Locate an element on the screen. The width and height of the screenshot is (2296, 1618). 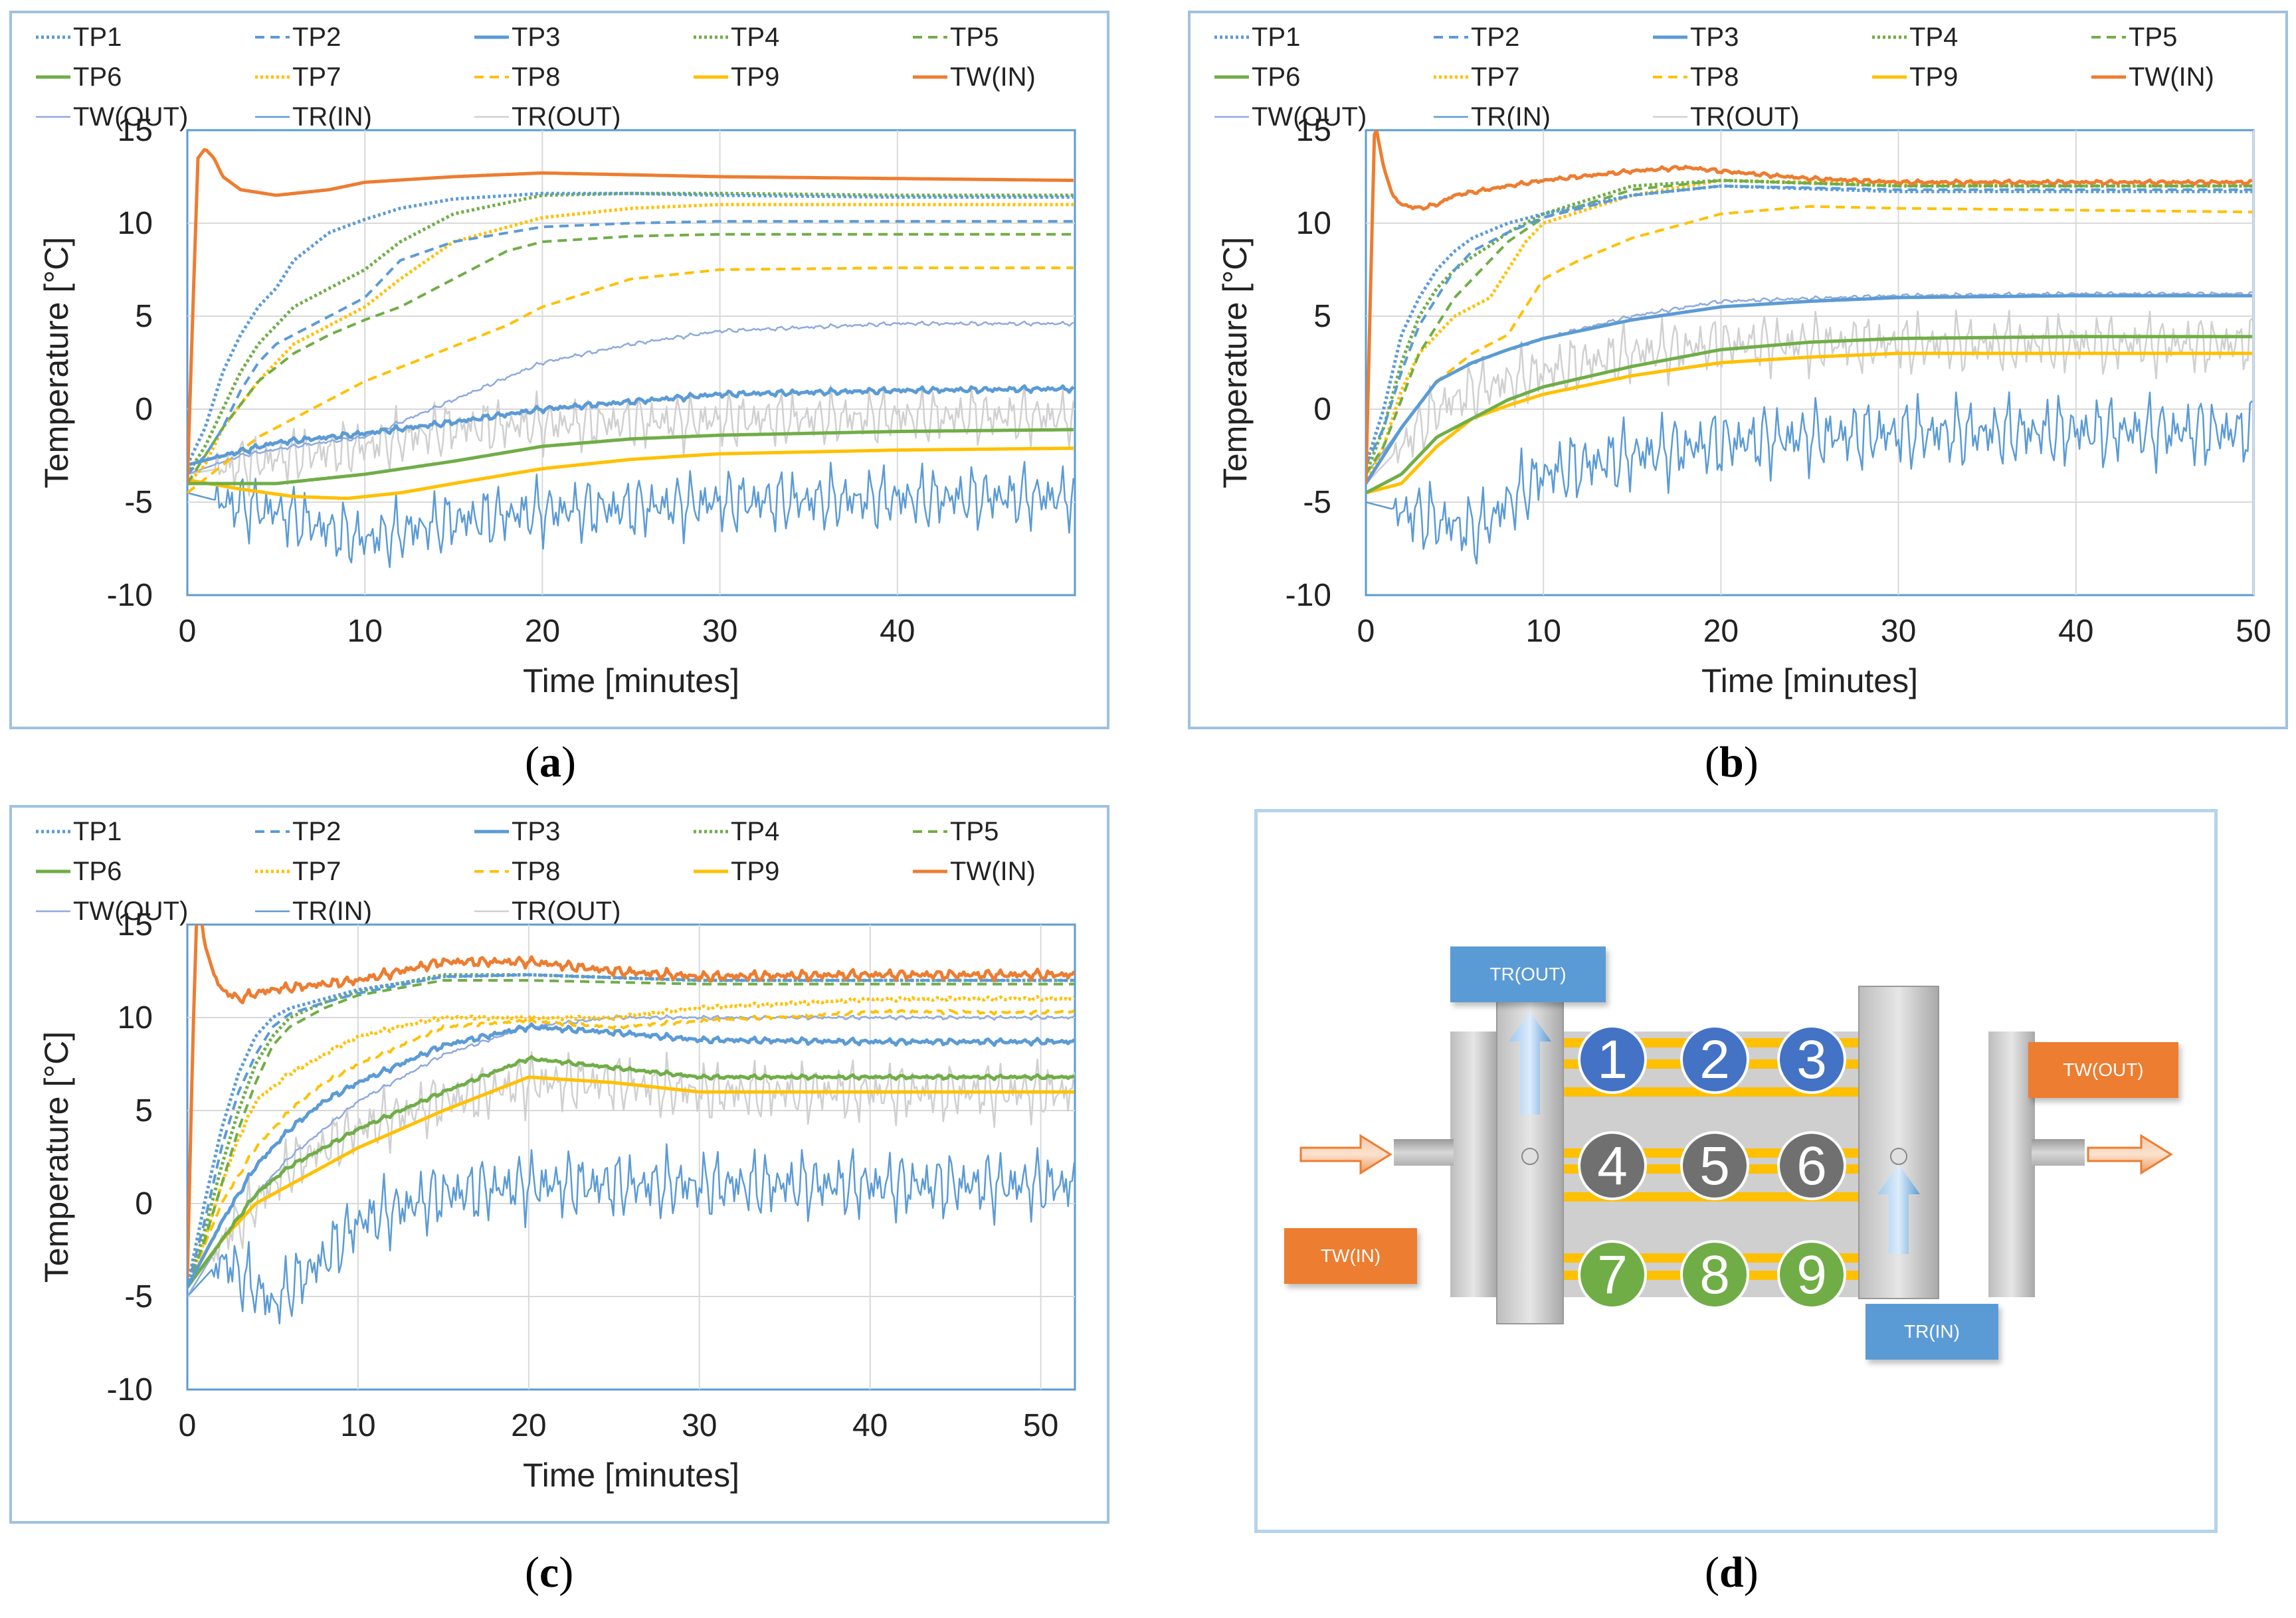
legend-item: TP1 is located at coordinates (1257, 38).